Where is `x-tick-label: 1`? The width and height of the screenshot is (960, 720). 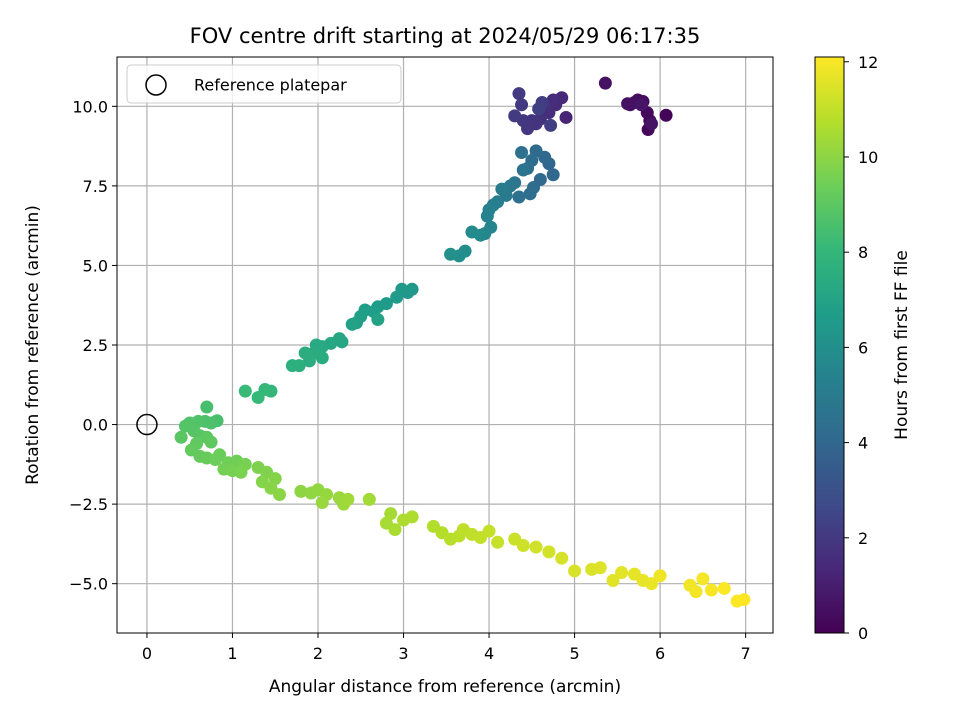 x-tick-label: 1 is located at coordinates (232, 653).